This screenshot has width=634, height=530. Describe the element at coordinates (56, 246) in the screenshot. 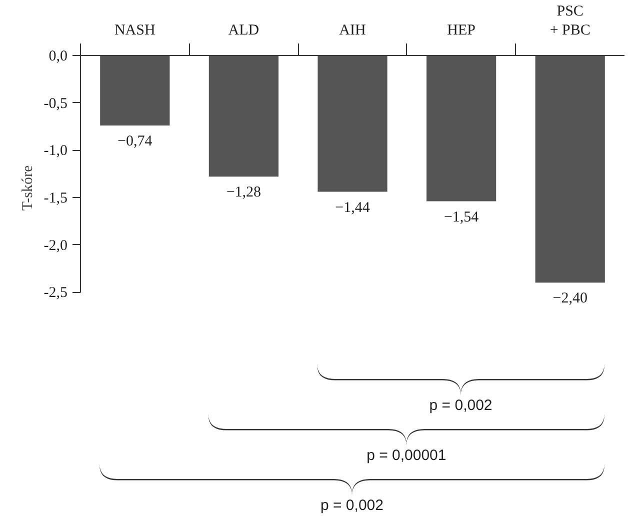

I see `y-tick-label: -2,0` at that location.